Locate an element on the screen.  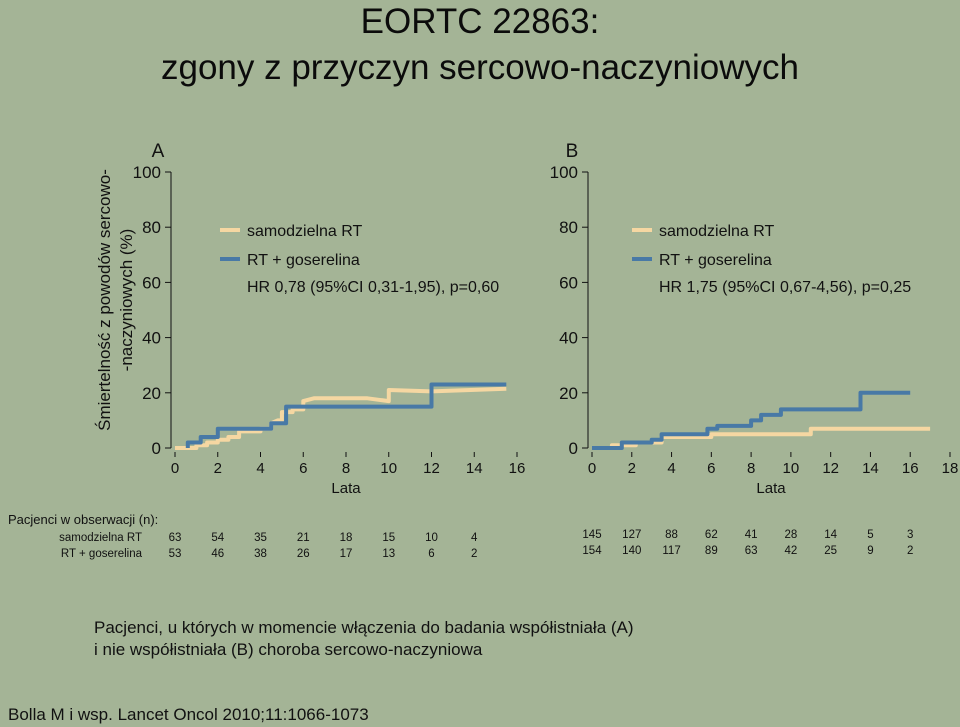
page-title-line1: EORTC 22863: is located at coordinates (480, 21).